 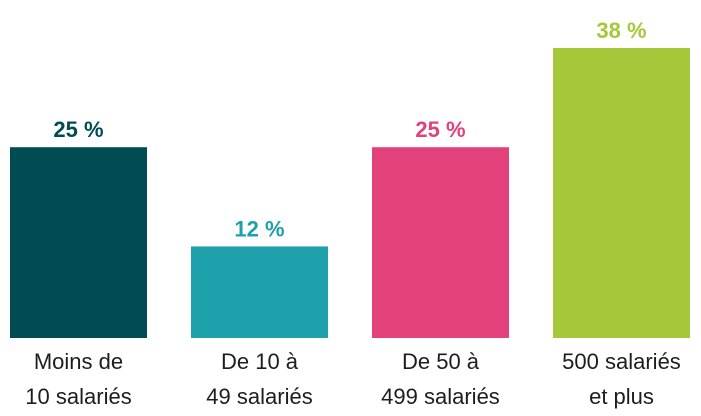 What do you see at coordinates (621, 30) in the screenshot?
I see `value-label: 38 %` at bounding box center [621, 30].